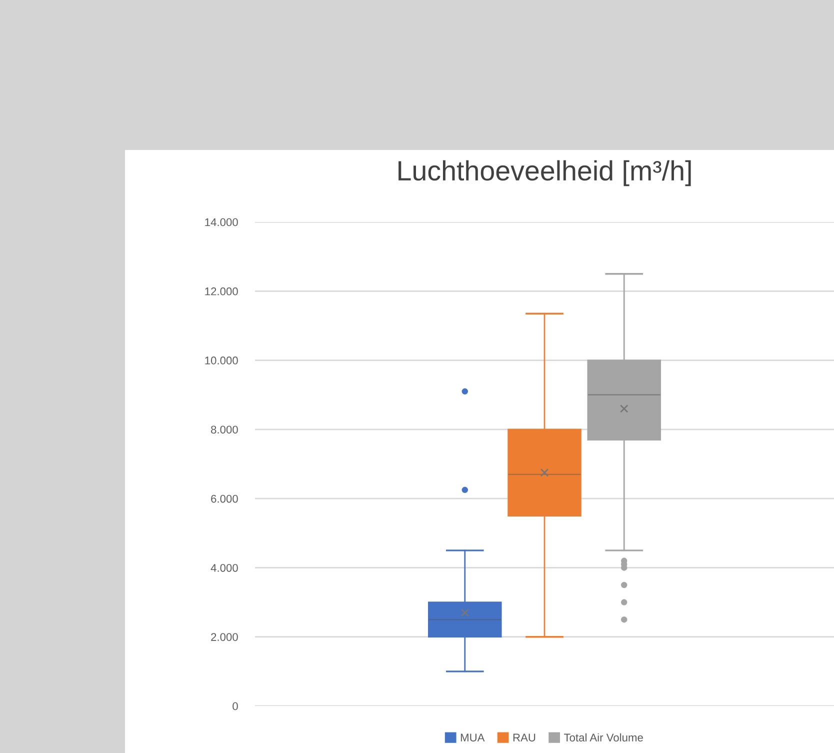 The image size is (834, 753). Describe the element at coordinates (235, 706) in the screenshot. I see `y-tick-label: 0` at that location.